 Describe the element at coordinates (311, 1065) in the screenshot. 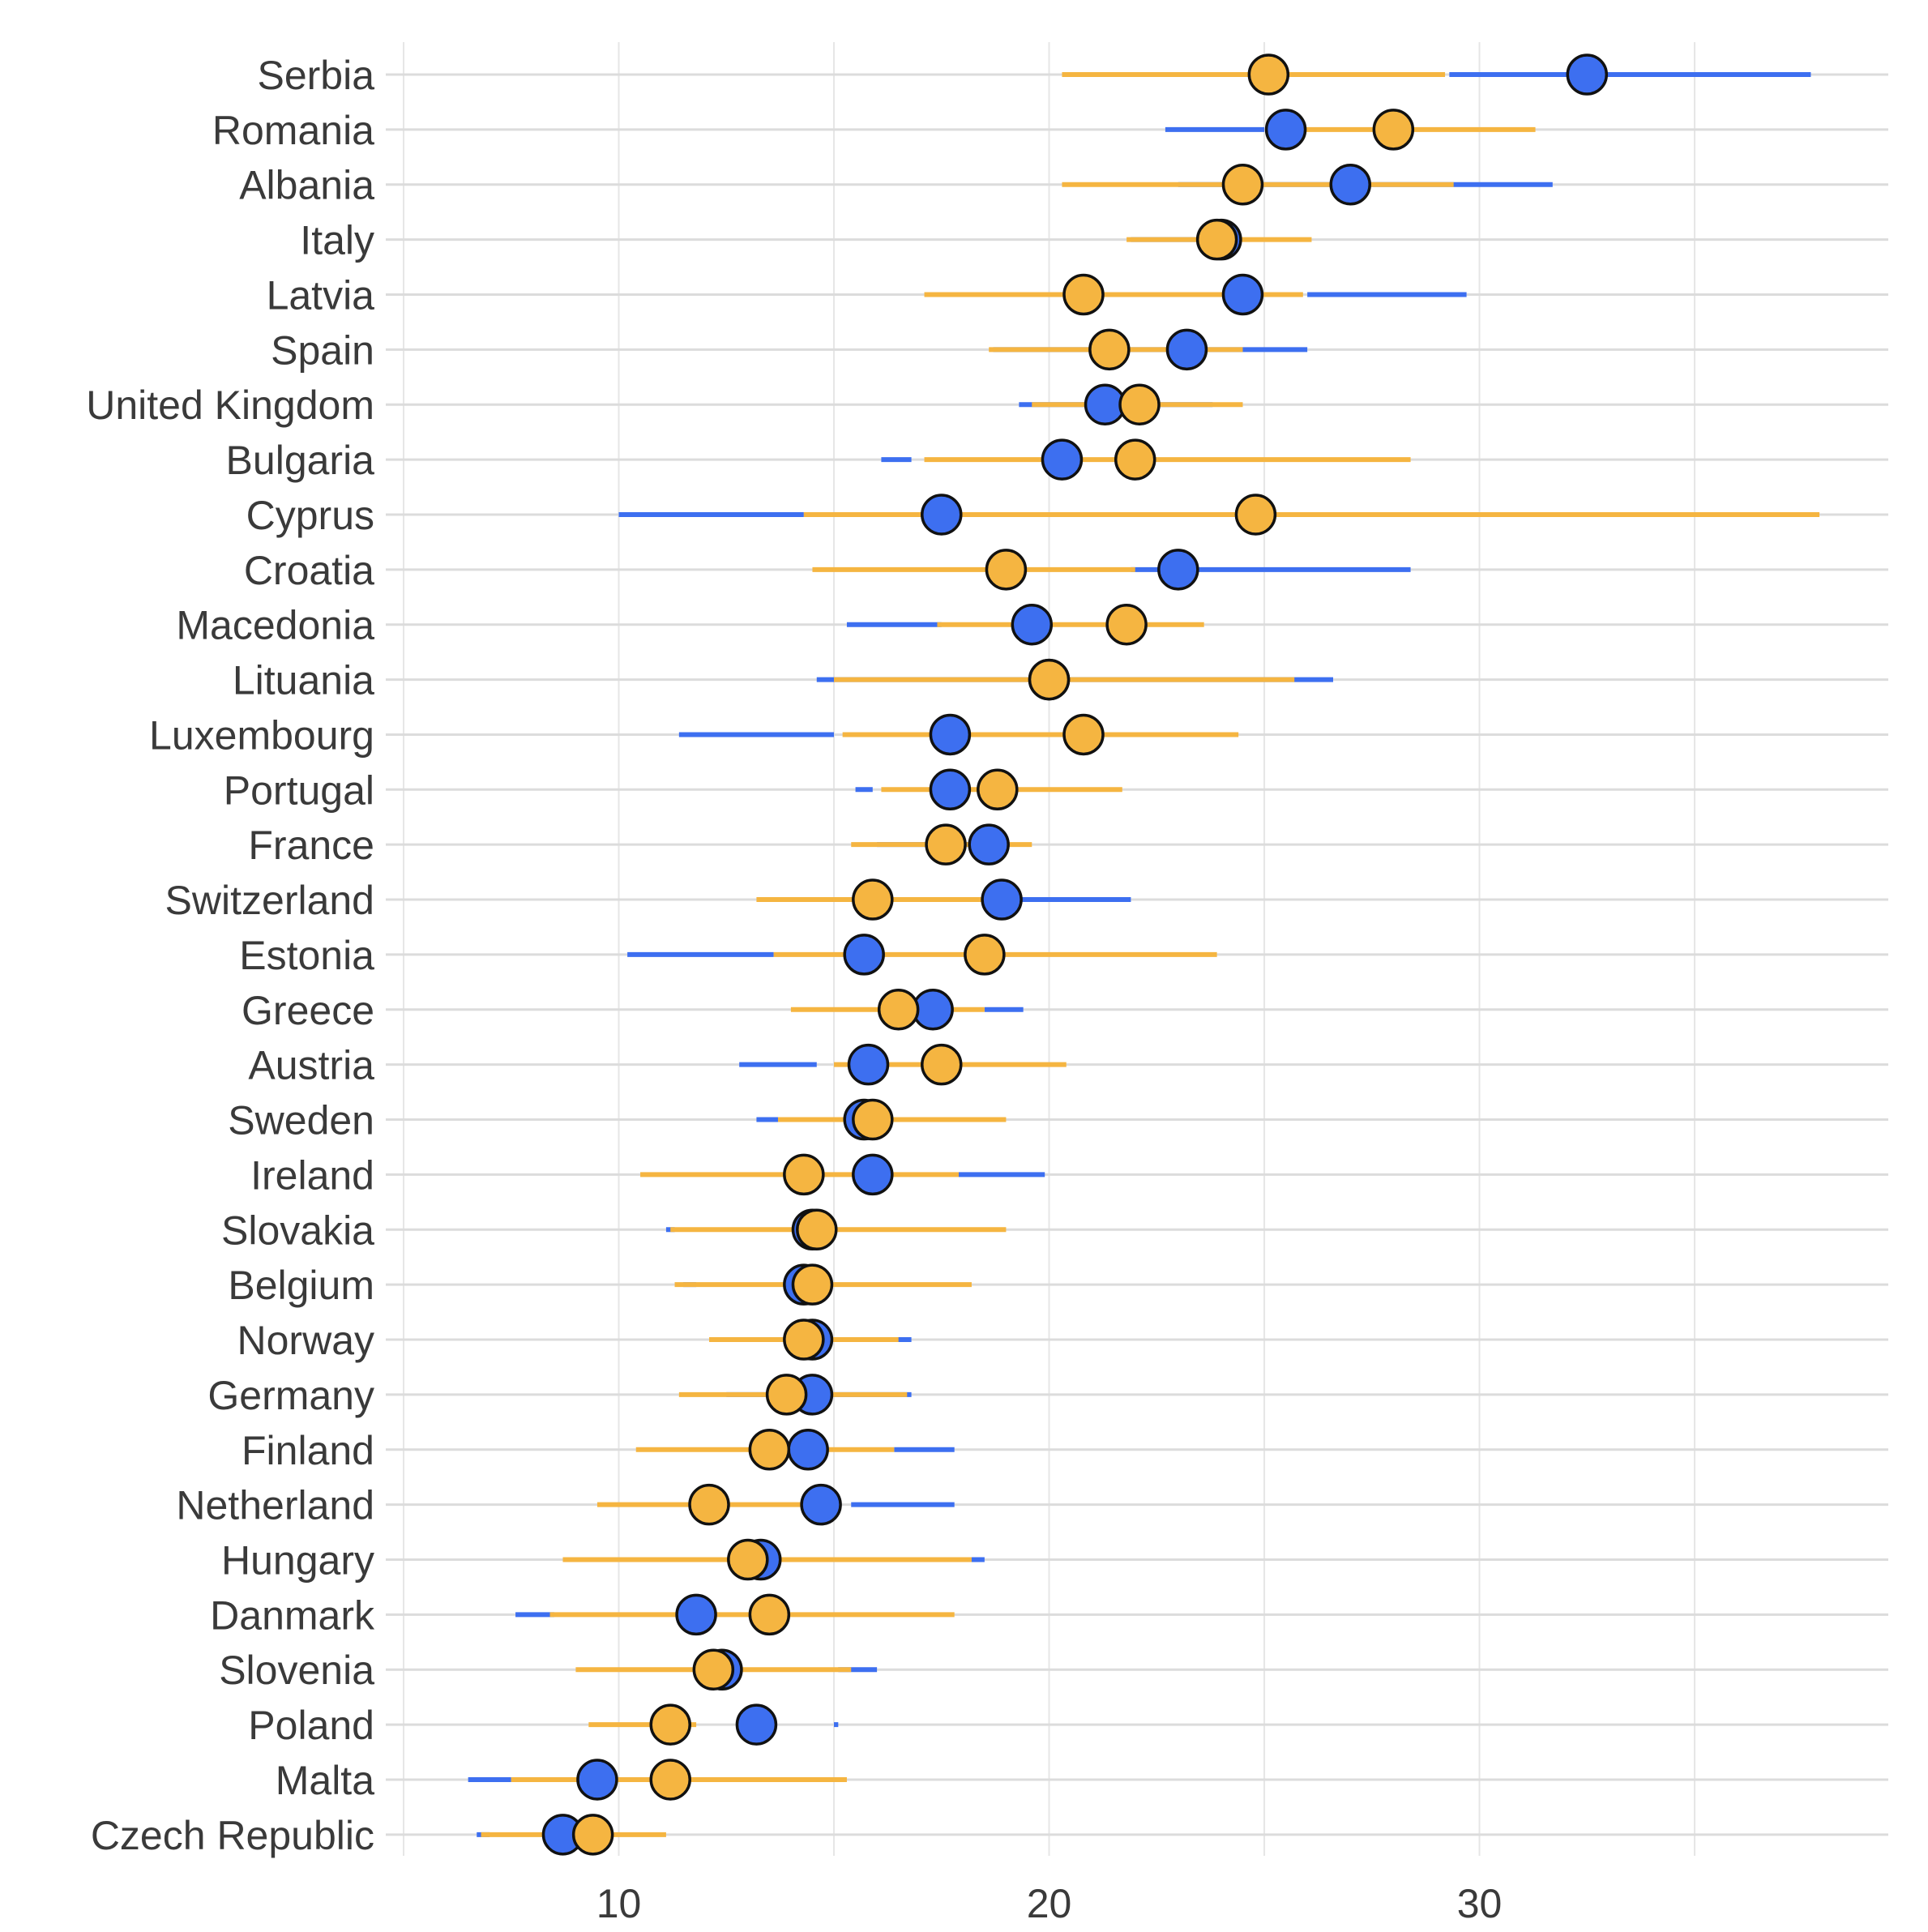

I see `y-tick-label: Austria` at that location.